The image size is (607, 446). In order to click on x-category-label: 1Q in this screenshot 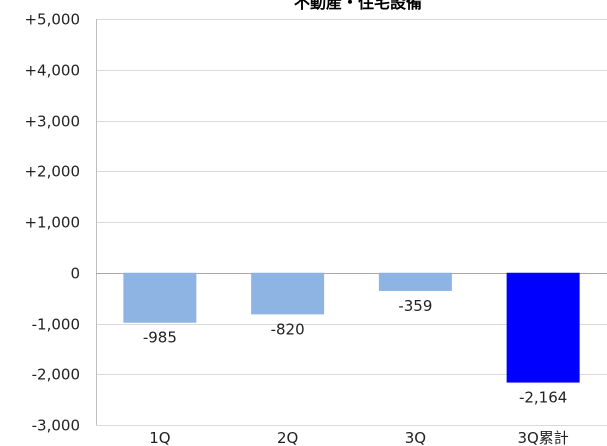, I will do `click(159, 437)`.